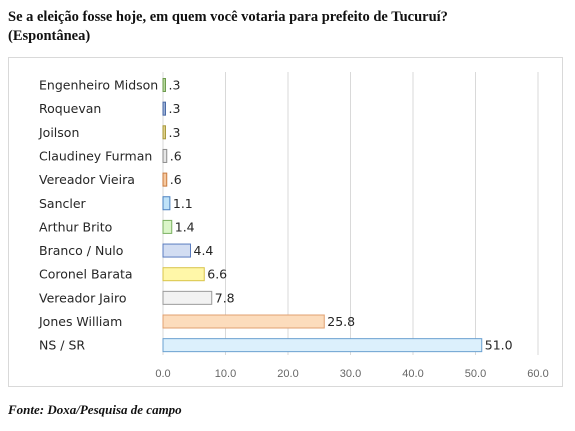 The height and width of the screenshot is (431, 575). I want to click on data-label: 6.6, so click(217, 274).